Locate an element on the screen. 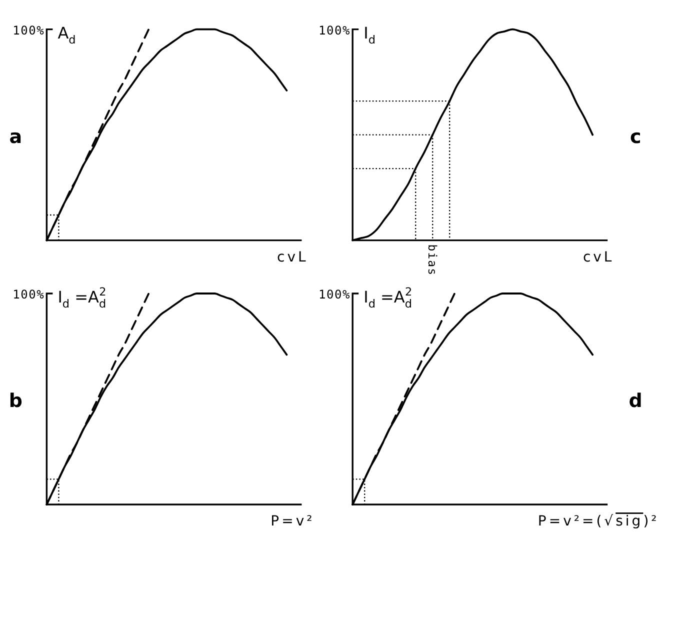 The height and width of the screenshot is (621, 678). y-axis-title: A$_{d}$ is located at coordinates (67, 34).